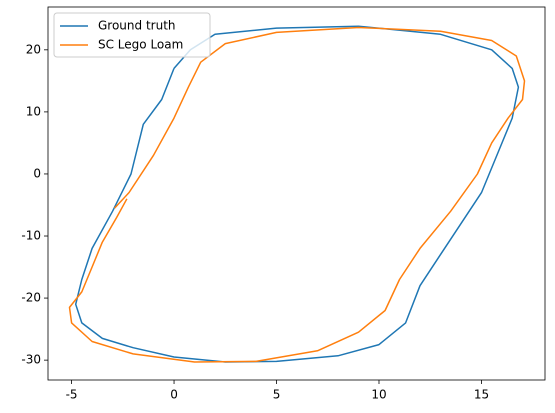 The width and height of the screenshot is (555, 413). I want to click on legend-box, so click(132, 35).